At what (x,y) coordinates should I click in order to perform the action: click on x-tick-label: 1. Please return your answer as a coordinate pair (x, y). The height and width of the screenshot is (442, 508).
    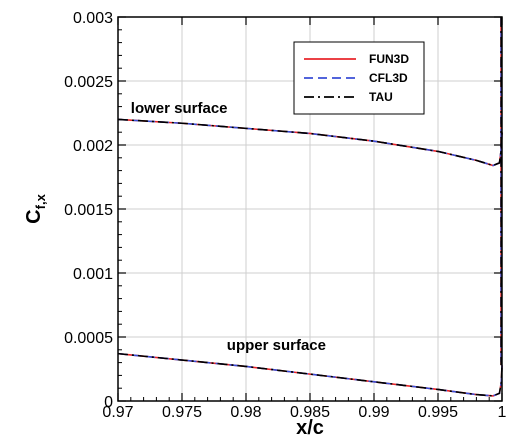
    Looking at the image, I should click on (502, 412).